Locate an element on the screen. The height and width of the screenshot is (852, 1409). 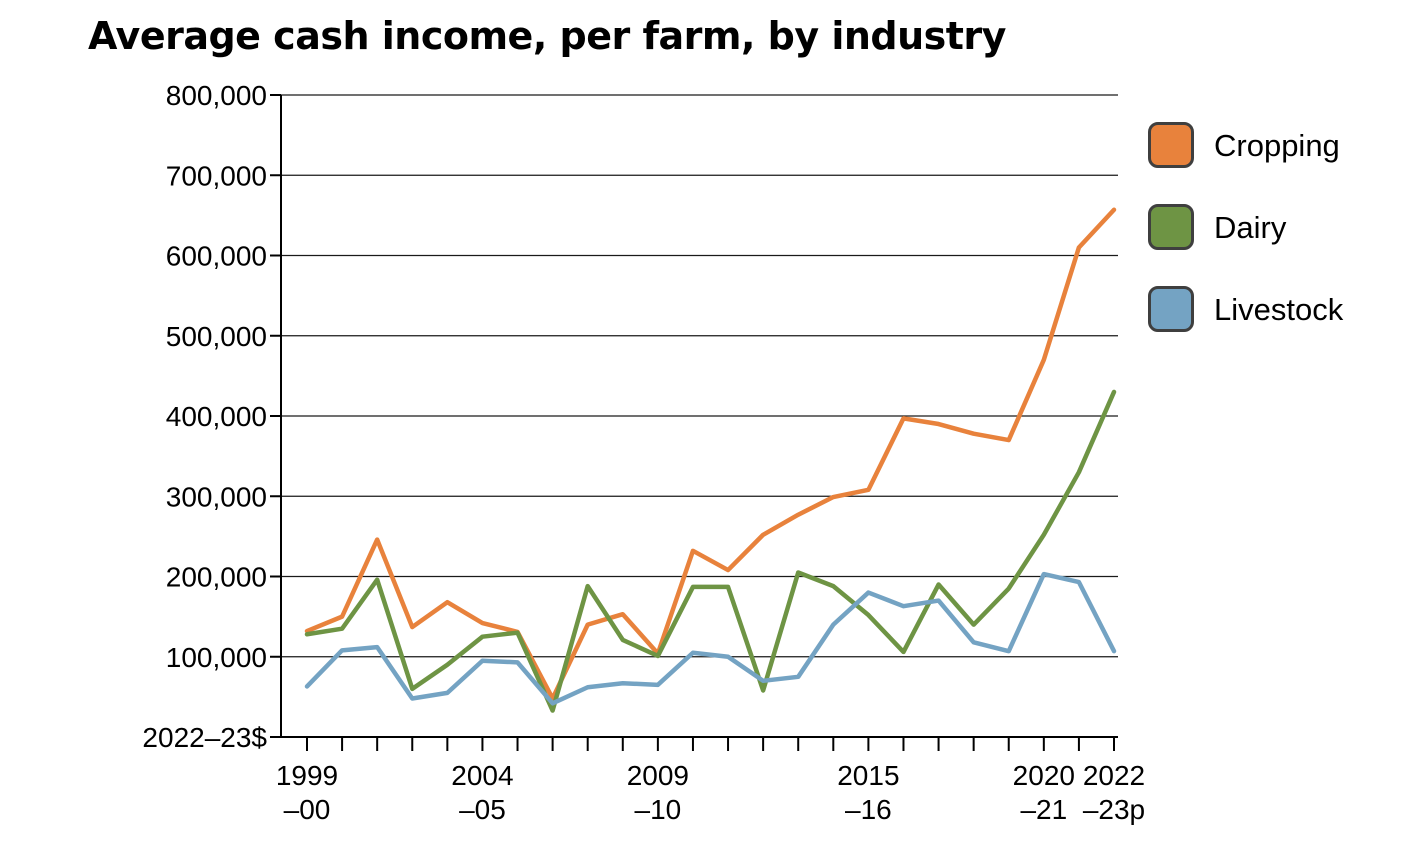
legend-label-livestock: Livestock is located at coordinates (1279, 309).